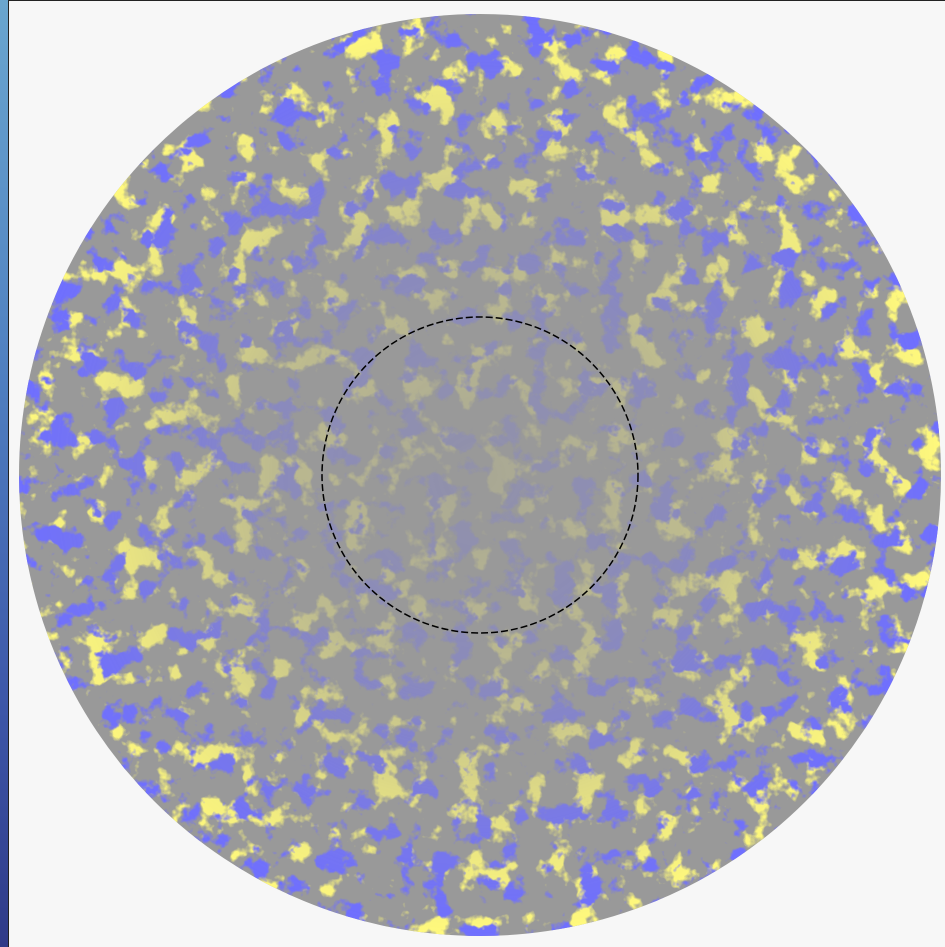  Describe the element at coordinates (4, 473) in the screenshot. I see `side-strip` at that location.